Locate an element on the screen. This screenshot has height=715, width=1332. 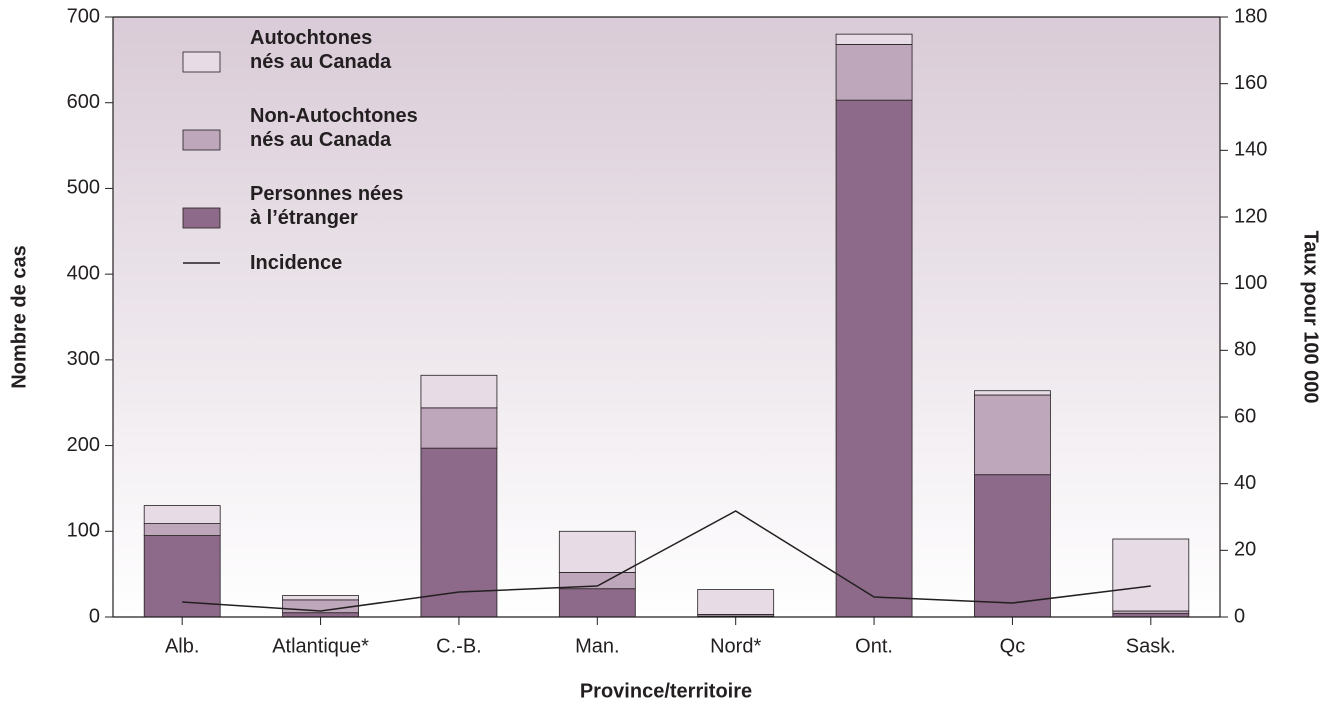
legend-label: Non-Autochtones nés au Canada is located at coordinates (334, 128).